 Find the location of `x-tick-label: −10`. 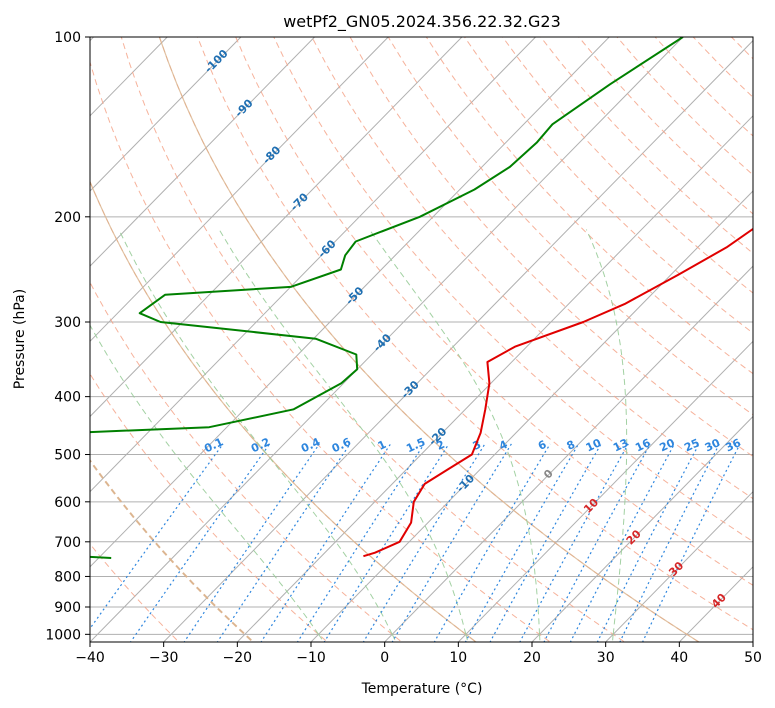

x-tick-label: −10 is located at coordinates (311, 658).